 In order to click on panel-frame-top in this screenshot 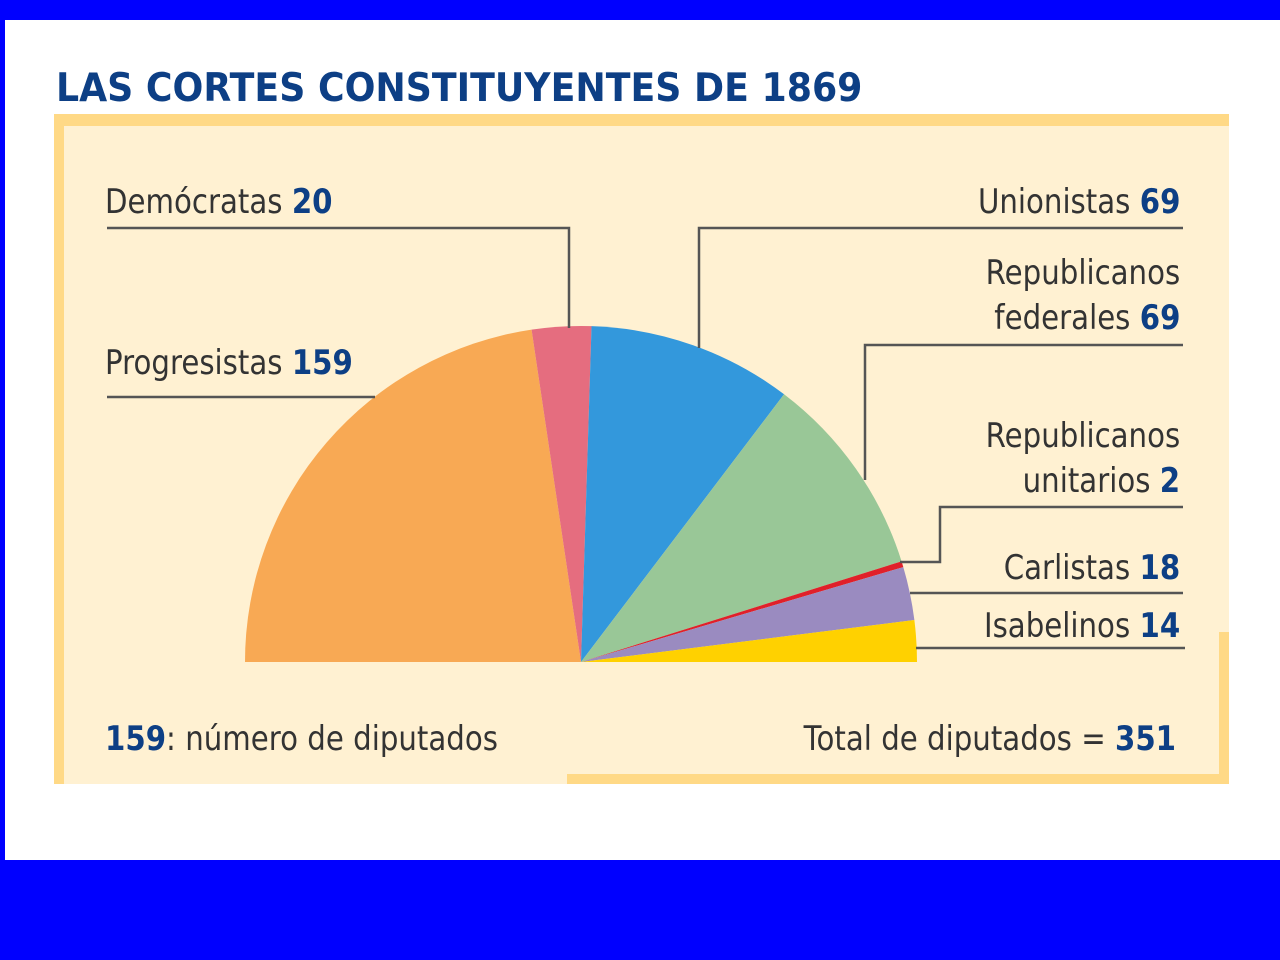, I will do `click(641, 120)`.